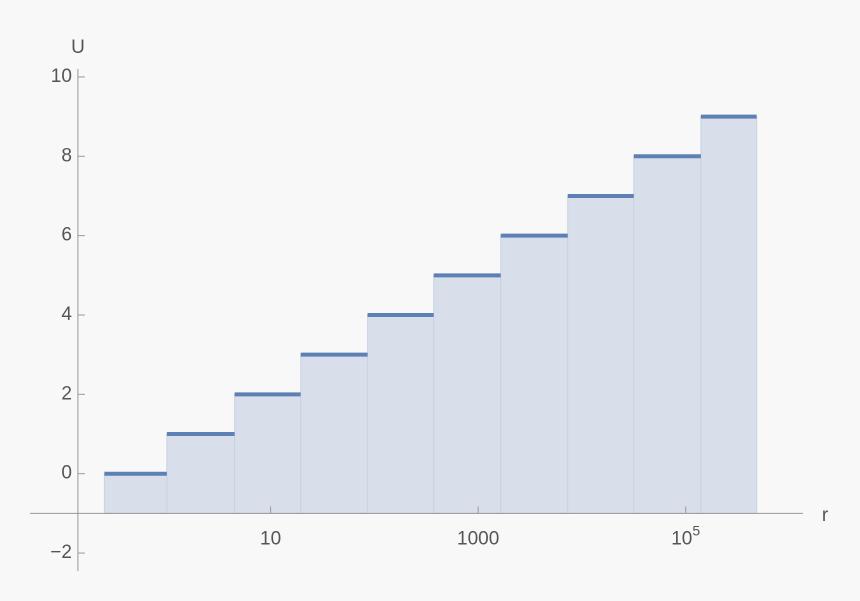 This screenshot has height=601, width=860. I want to click on y-tick-label: −2, so click(61, 552).